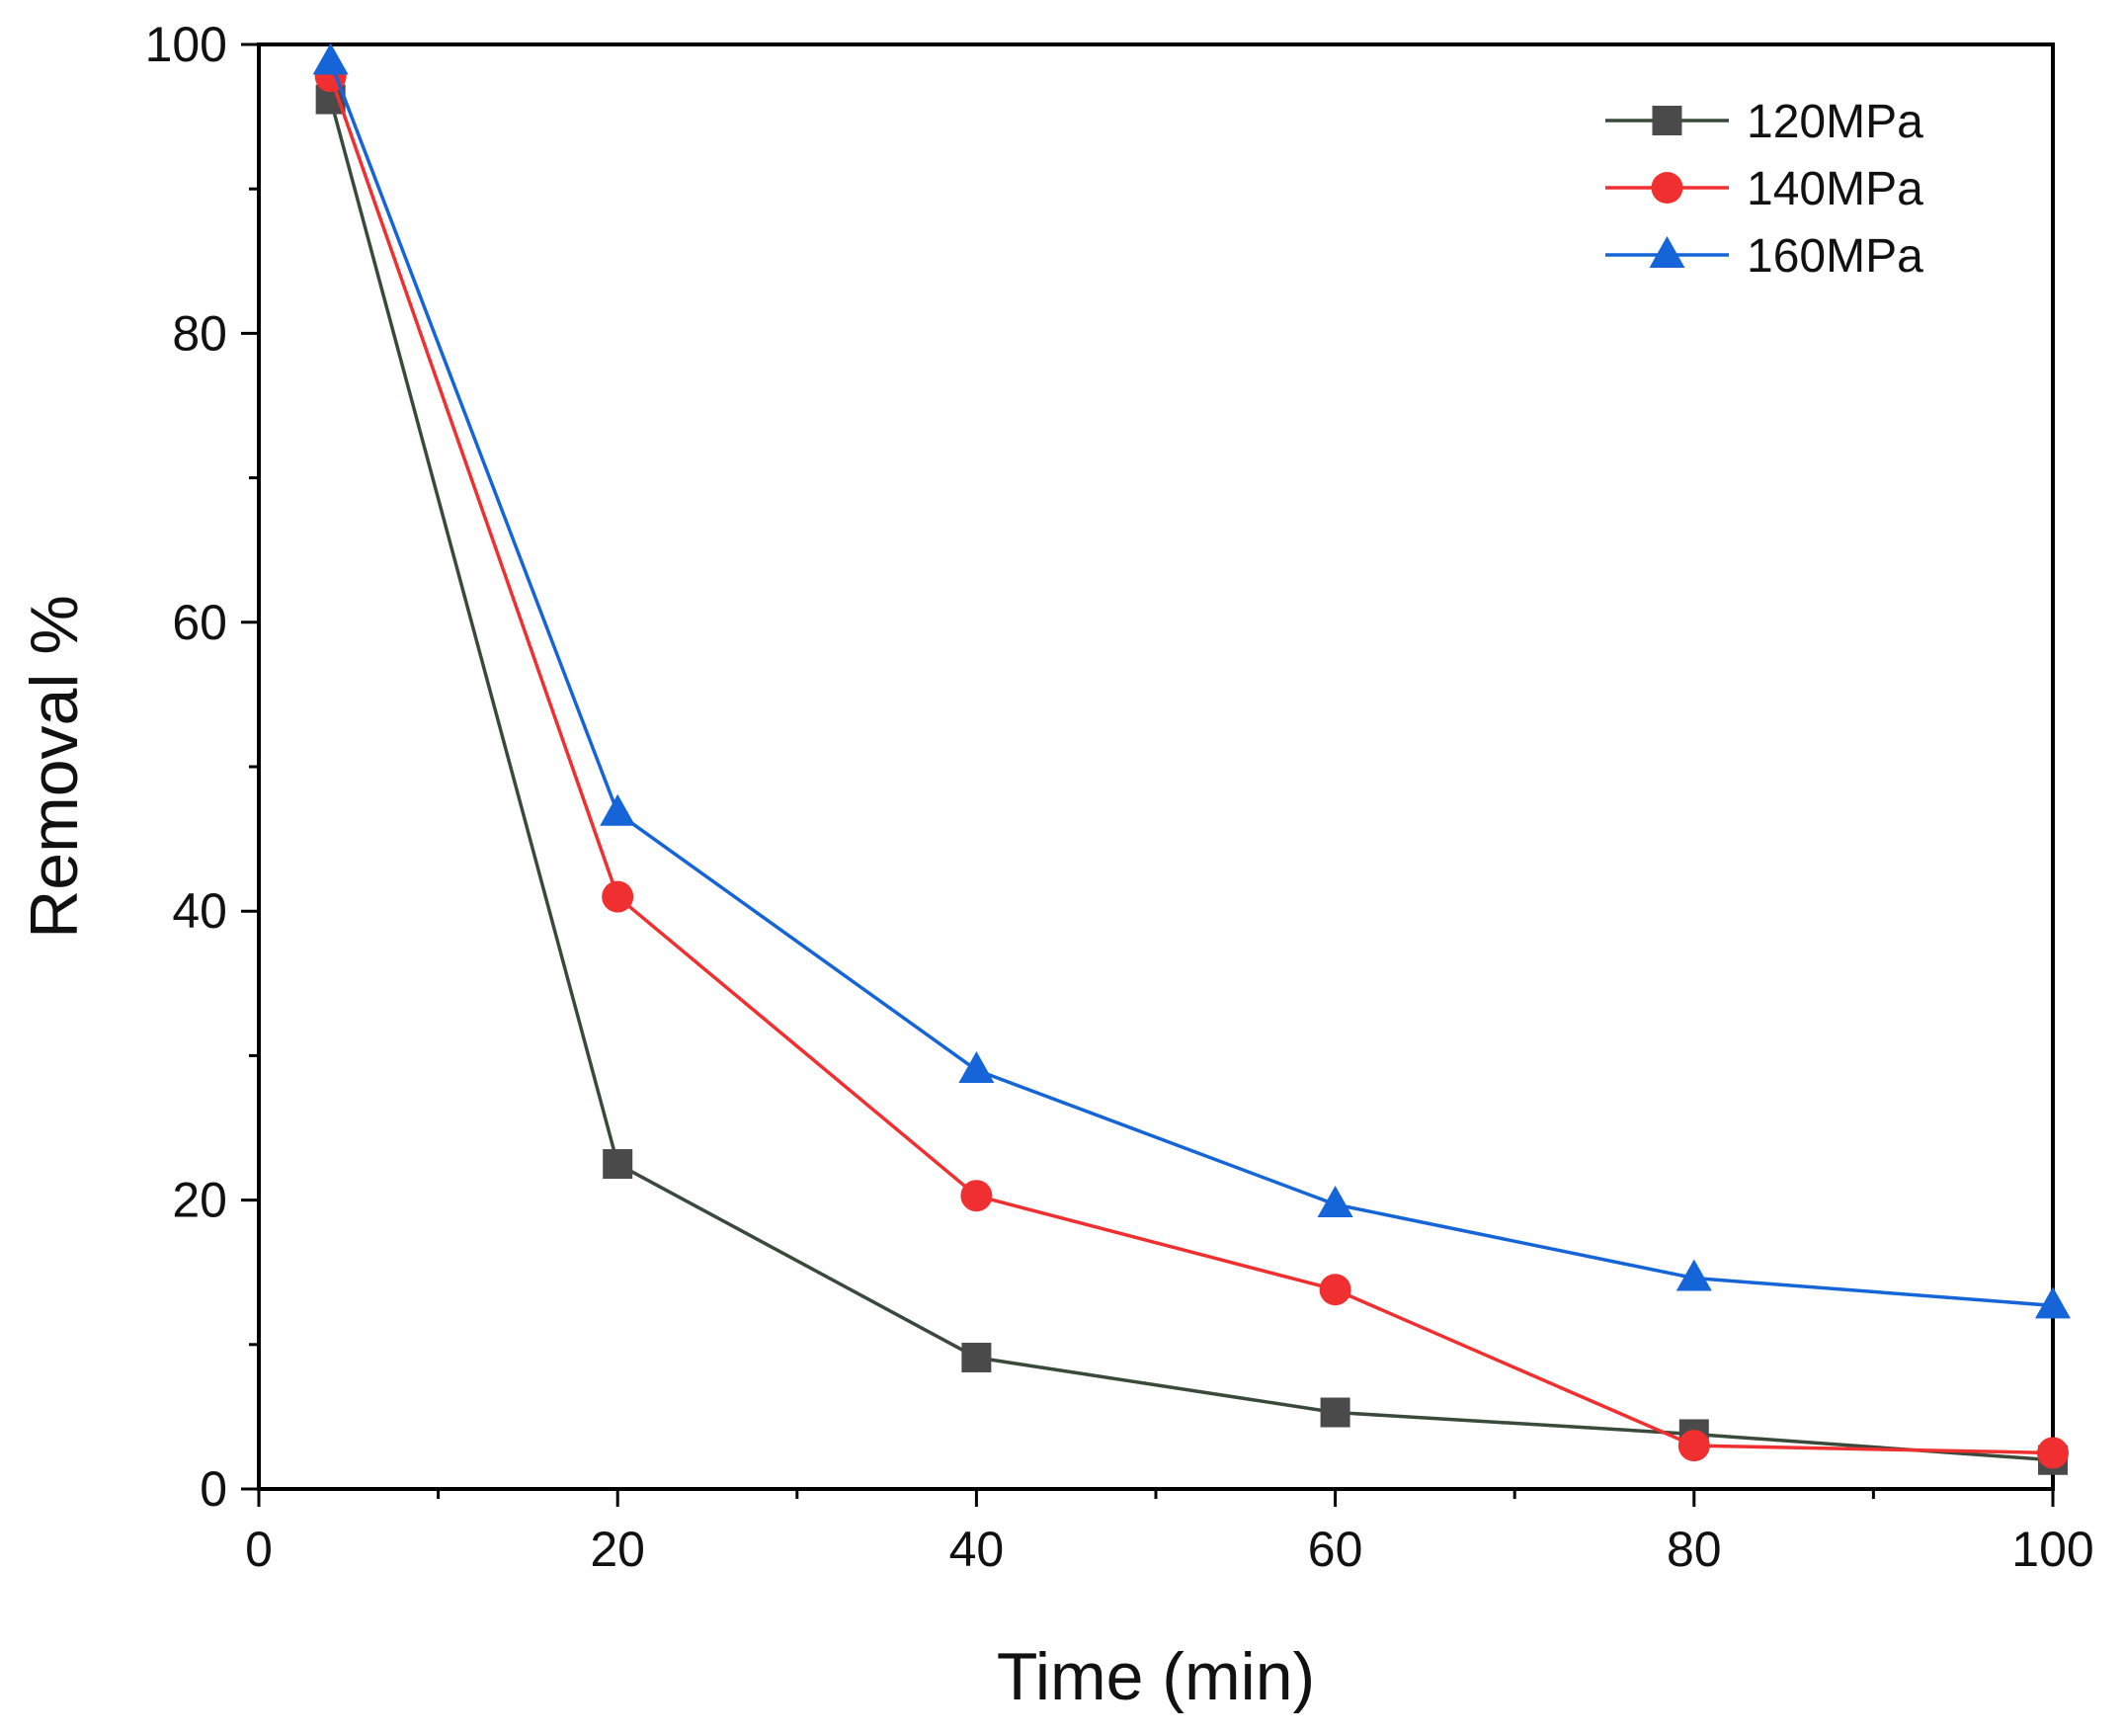 The width and height of the screenshot is (2124, 1736). What do you see at coordinates (1336, 1550) in the screenshot?
I see `x-tick-label: 60` at bounding box center [1336, 1550].